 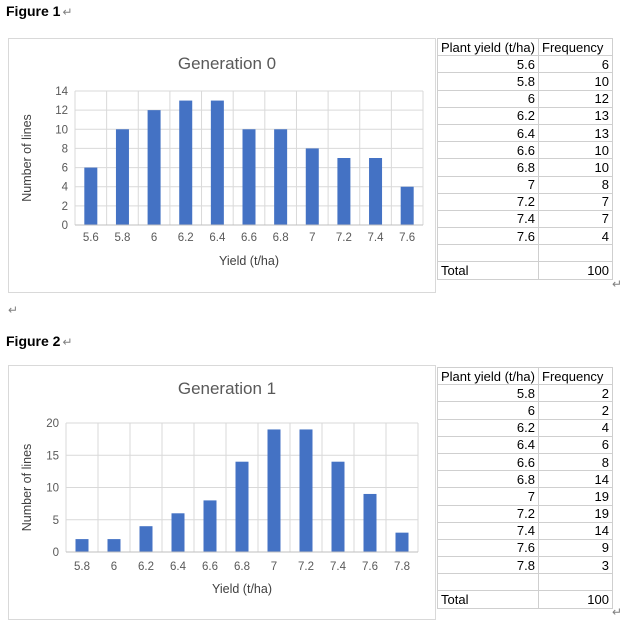 What do you see at coordinates (575, 98) in the screenshot?
I see `table-data-cell: 12` at bounding box center [575, 98].